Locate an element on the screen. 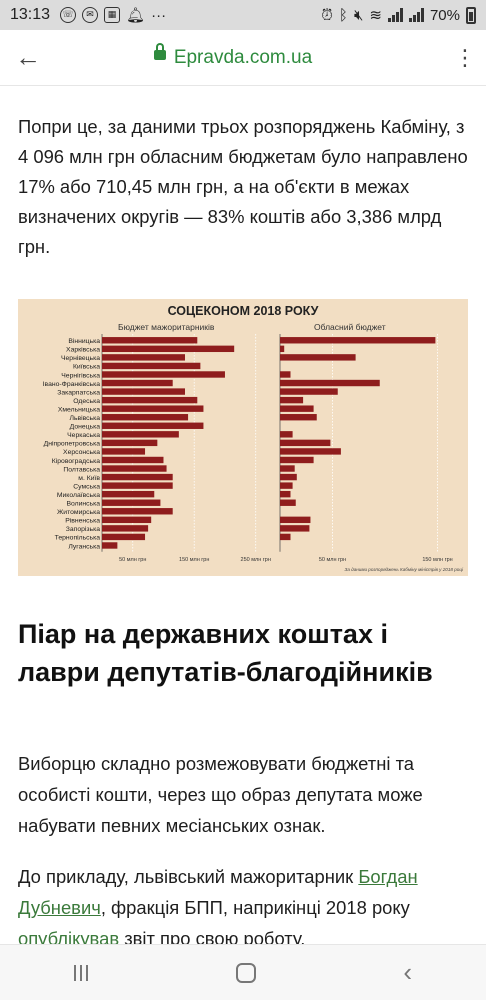 The height and width of the screenshot is (1000, 486). paragraph-text: , фракція БПП, наприкінці 2018 року is located at coordinates (255, 907).